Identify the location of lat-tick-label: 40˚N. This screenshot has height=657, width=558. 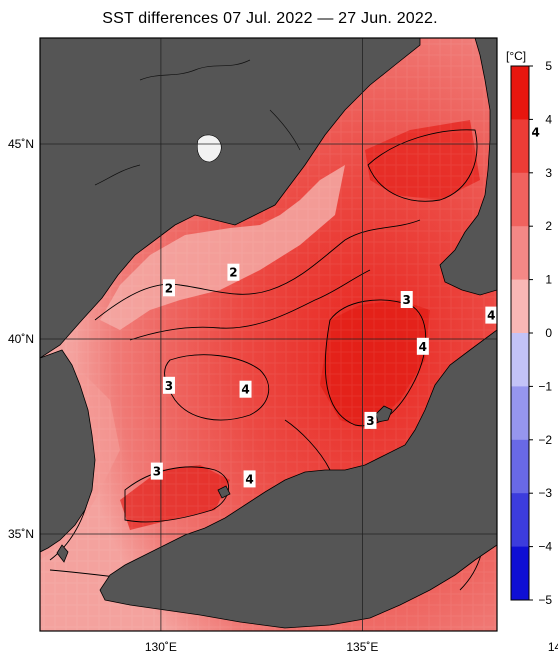
(21, 339).